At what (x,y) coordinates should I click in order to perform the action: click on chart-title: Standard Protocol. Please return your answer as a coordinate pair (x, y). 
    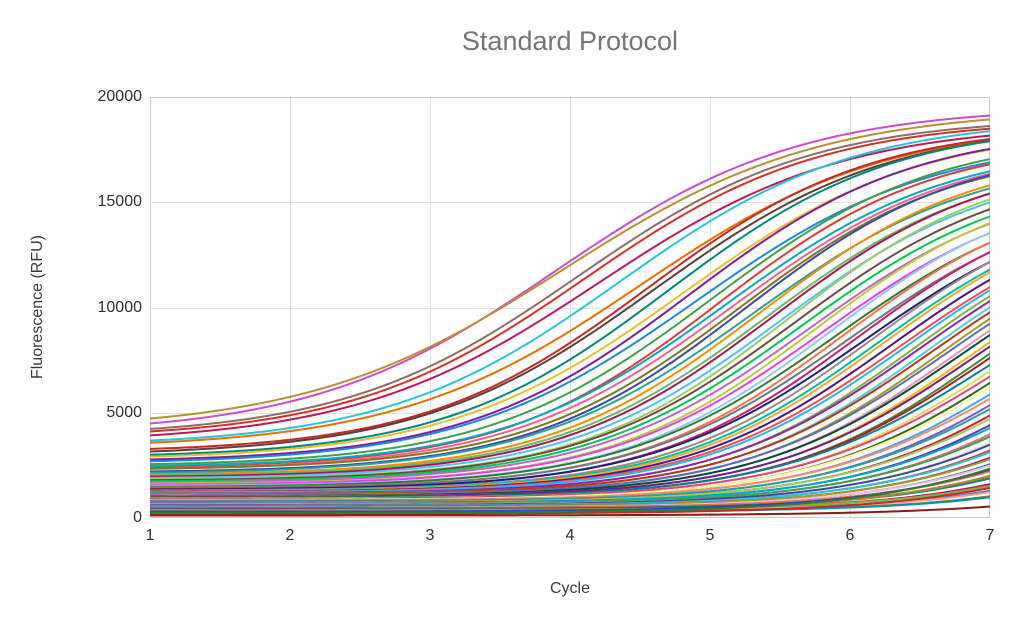
    Looking at the image, I should click on (570, 41).